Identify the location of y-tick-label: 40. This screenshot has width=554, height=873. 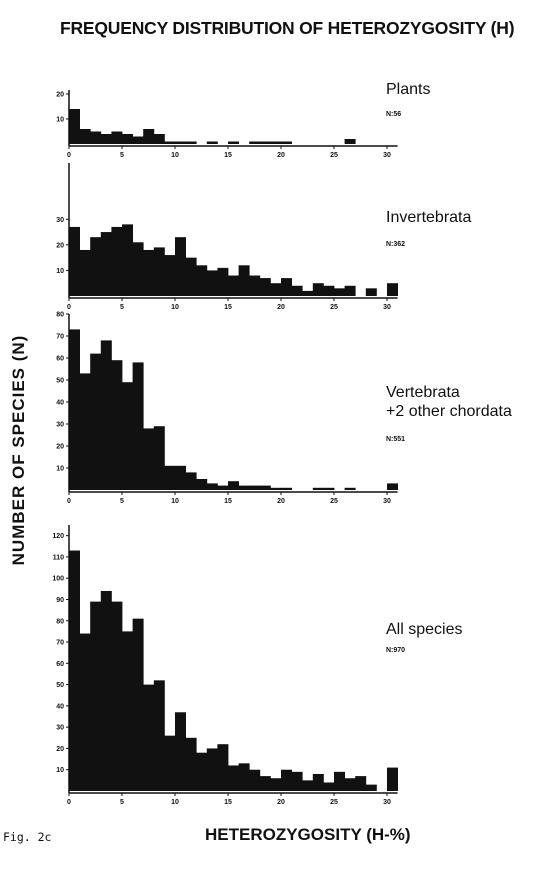
(60, 706).